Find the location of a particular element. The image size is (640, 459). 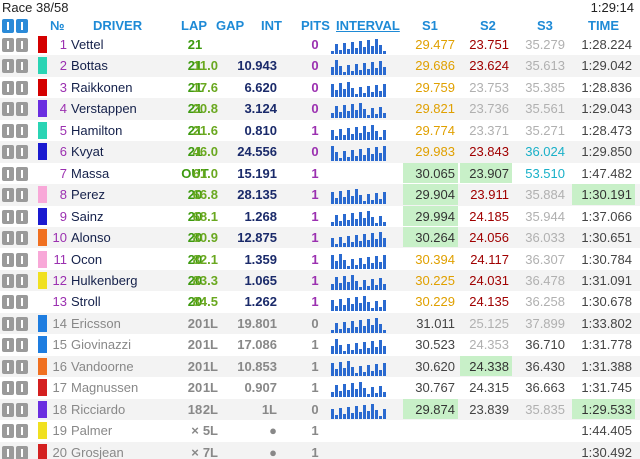

sector-time: 25.125 is located at coordinates (489, 323).